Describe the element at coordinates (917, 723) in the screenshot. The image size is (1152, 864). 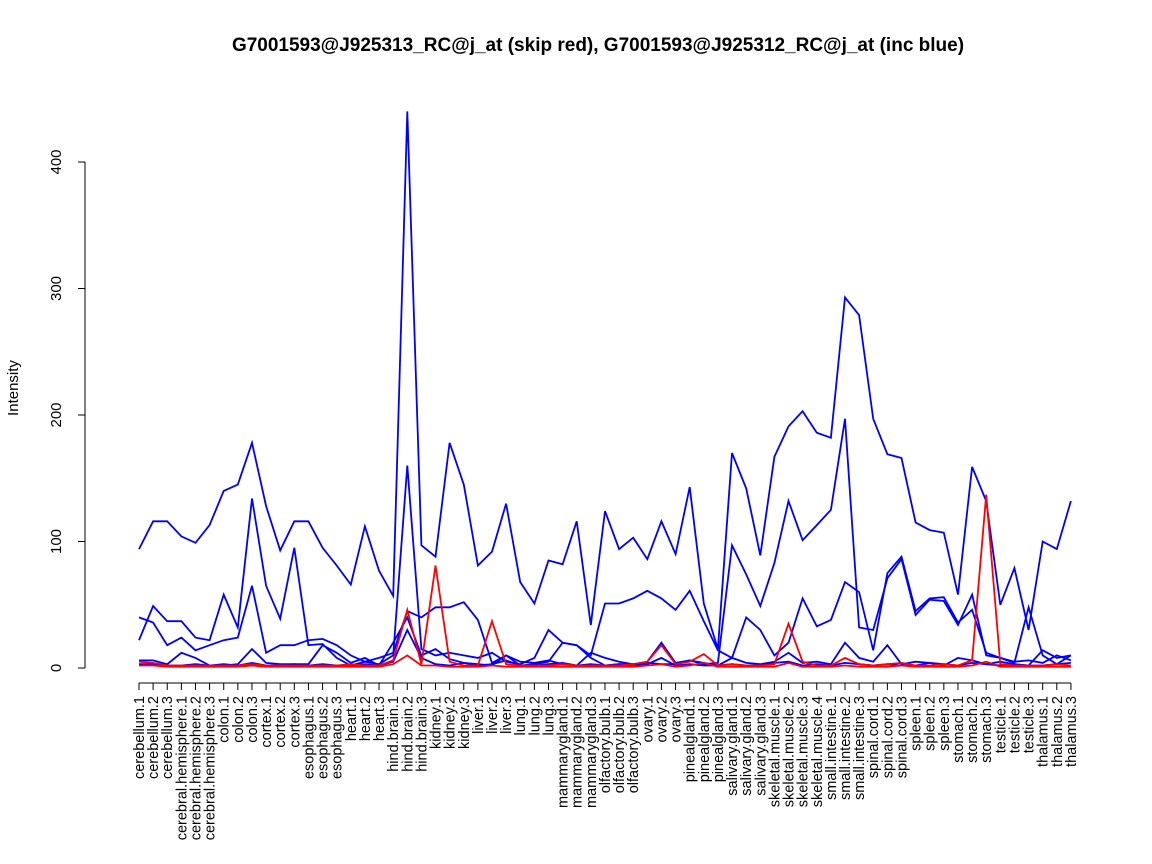
I see `x-tick-label: spleen.1` at that location.